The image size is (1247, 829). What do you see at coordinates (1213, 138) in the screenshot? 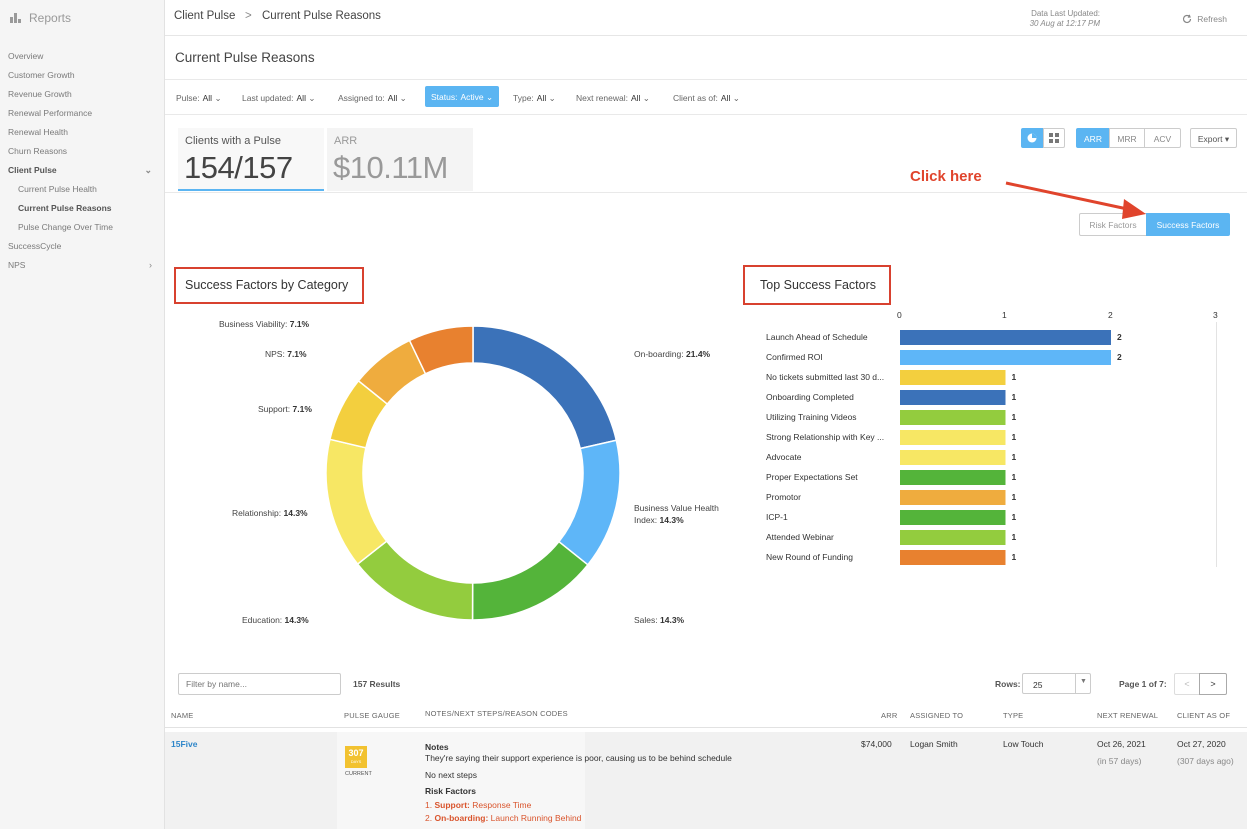
I see `export-button: Export ▾` at bounding box center [1213, 138].